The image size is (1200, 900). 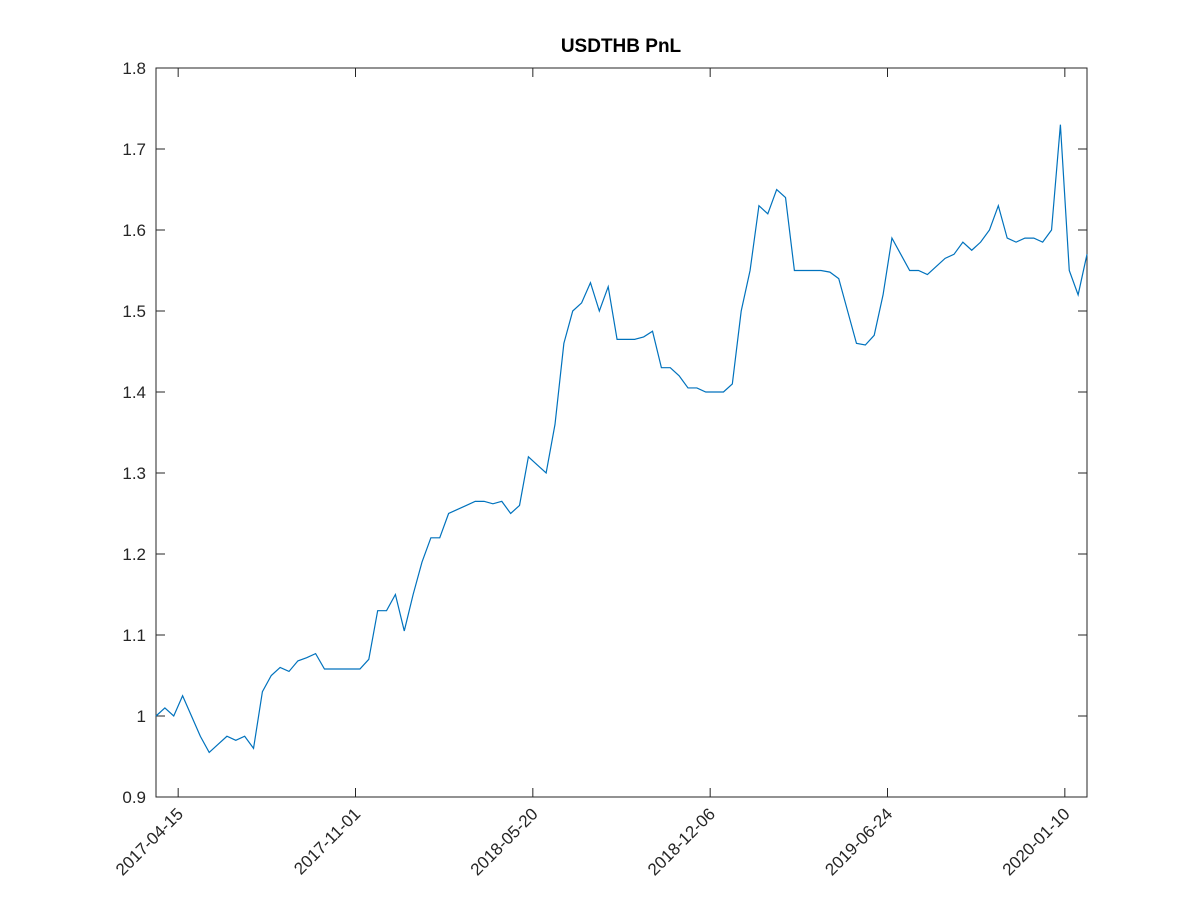 I want to click on x-tick-label: 2019-06-24, so click(x=858, y=841).